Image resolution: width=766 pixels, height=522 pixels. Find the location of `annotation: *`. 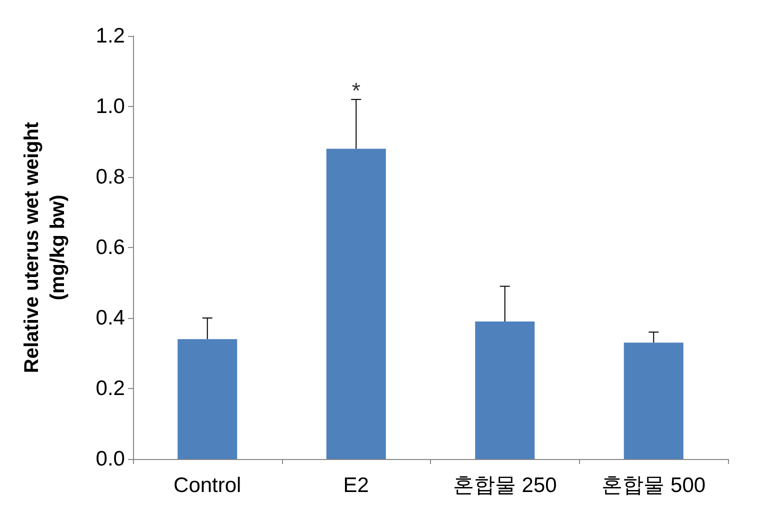

annotation: * is located at coordinates (356, 90).